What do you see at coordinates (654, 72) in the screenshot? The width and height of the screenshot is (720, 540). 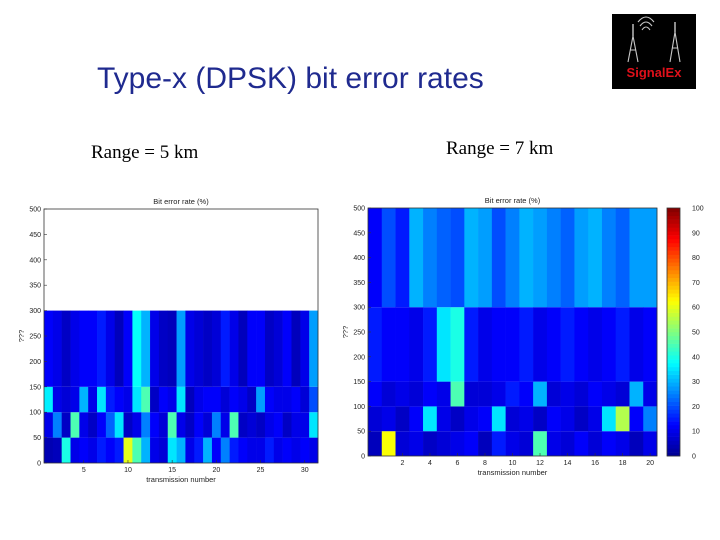 I see `logo-text: SignalEx` at bounding box center [654, 72].